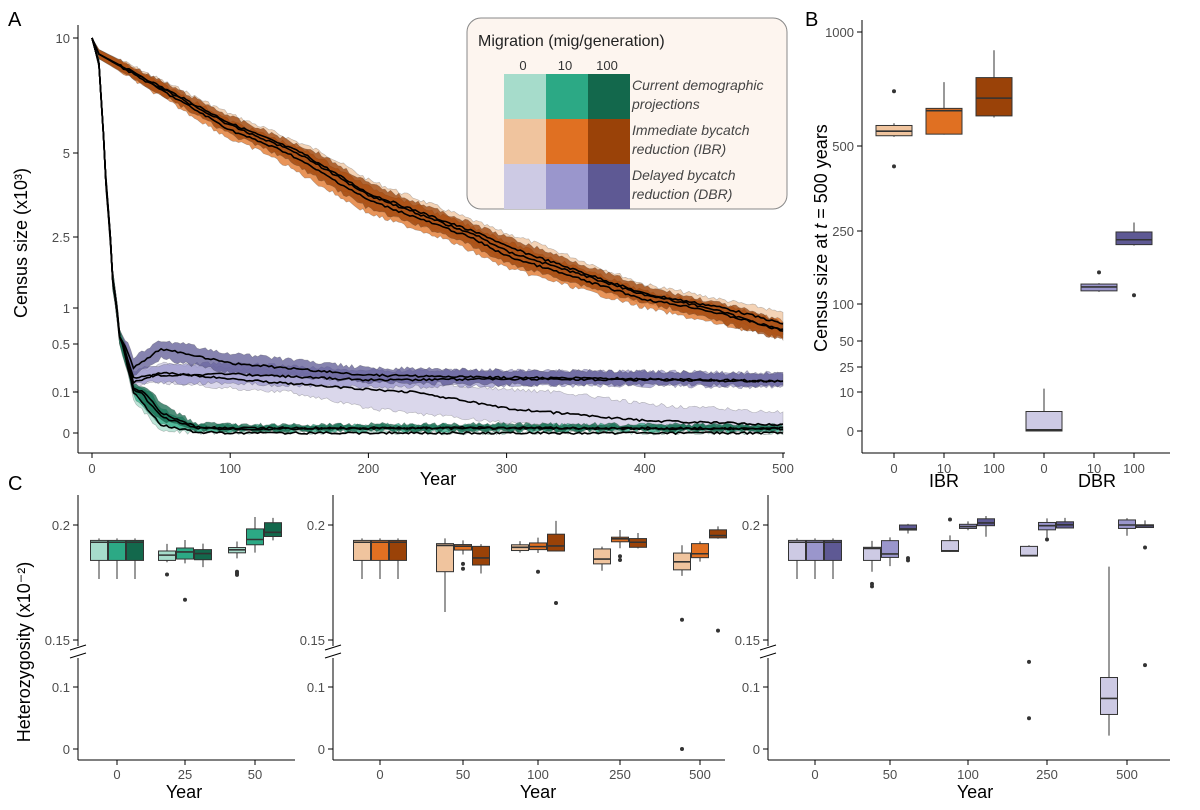  What do you see at coordinates (843, 231) in the screenshot?
I see `panel-b-y-tick-label: 250` at bounding box center [843, 231].